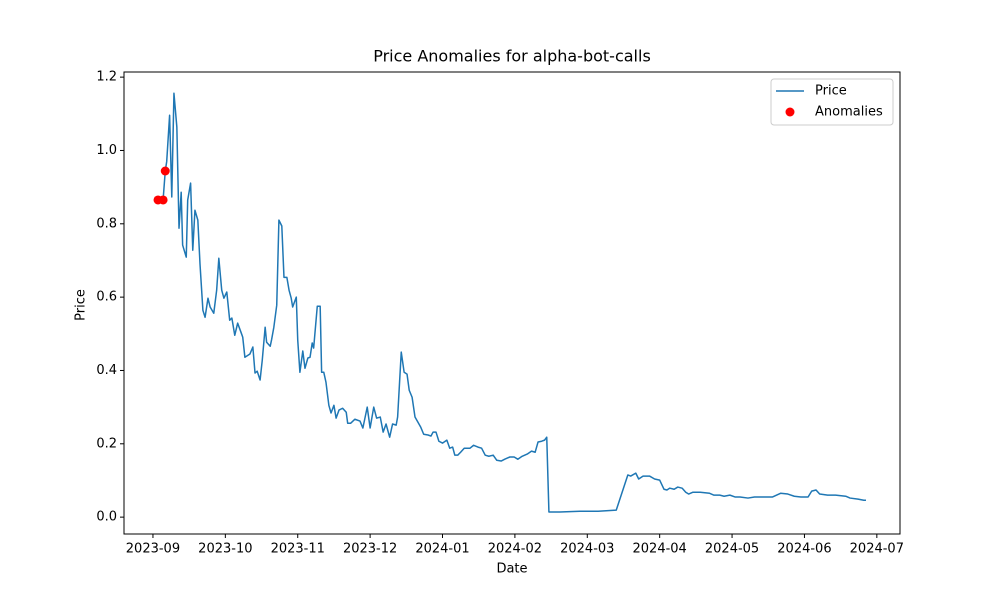 The image size is (1000, 600). Describe the element at coordinates (106, 370) in the screenshot. I see `y-tick-label: 0.4` at that location.